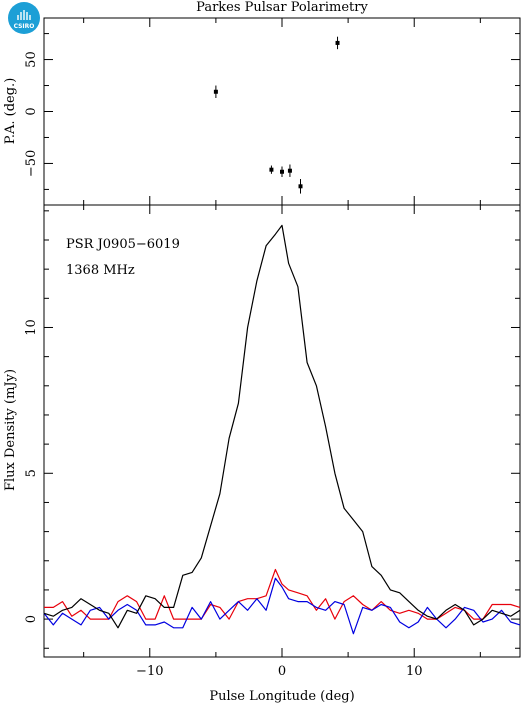 Image resolution: width=522 pixels, height=710 pixels. Describe the element at coordinates (282, 7) in the screenshot. I see `chart-title: Parkes Pulsar Polarimetry` at that location.